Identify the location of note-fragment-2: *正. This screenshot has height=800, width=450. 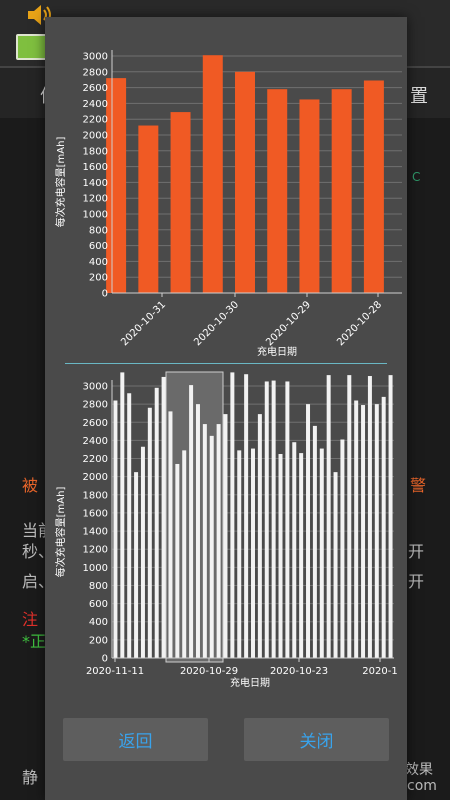
(34, 641).